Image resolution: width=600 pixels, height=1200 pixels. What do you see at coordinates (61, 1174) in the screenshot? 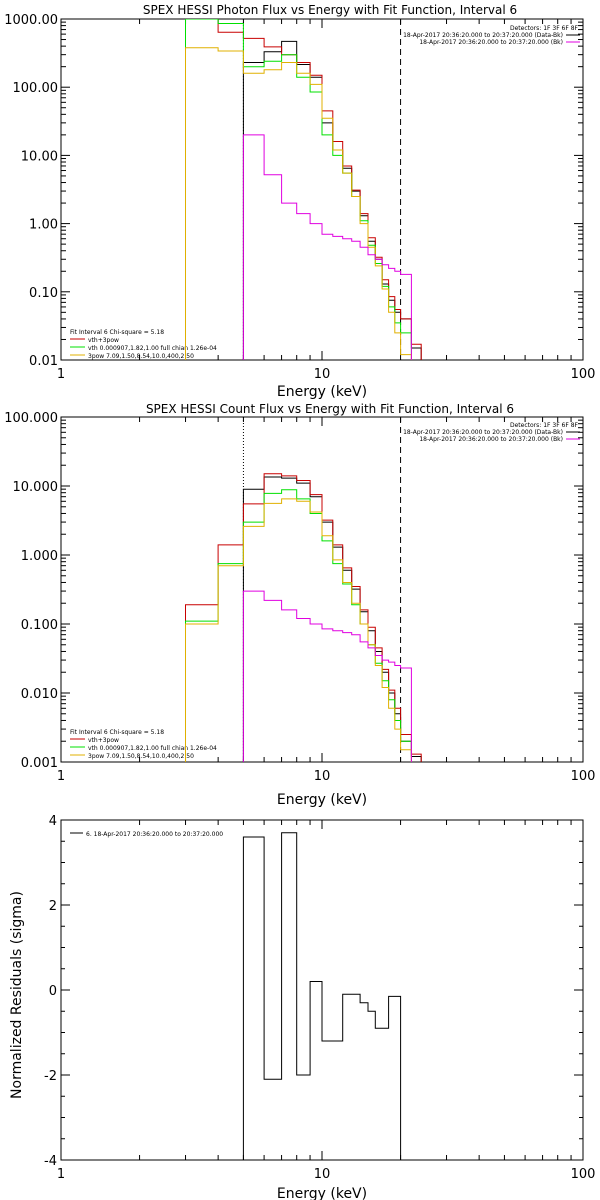
I see `resid-xtick-label: 1` at bounding box center [61, 1174].